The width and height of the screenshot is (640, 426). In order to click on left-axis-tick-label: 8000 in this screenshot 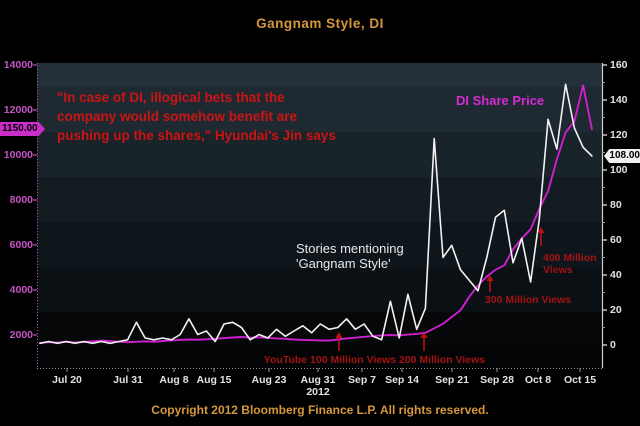, I will do `click(21, 200)`.